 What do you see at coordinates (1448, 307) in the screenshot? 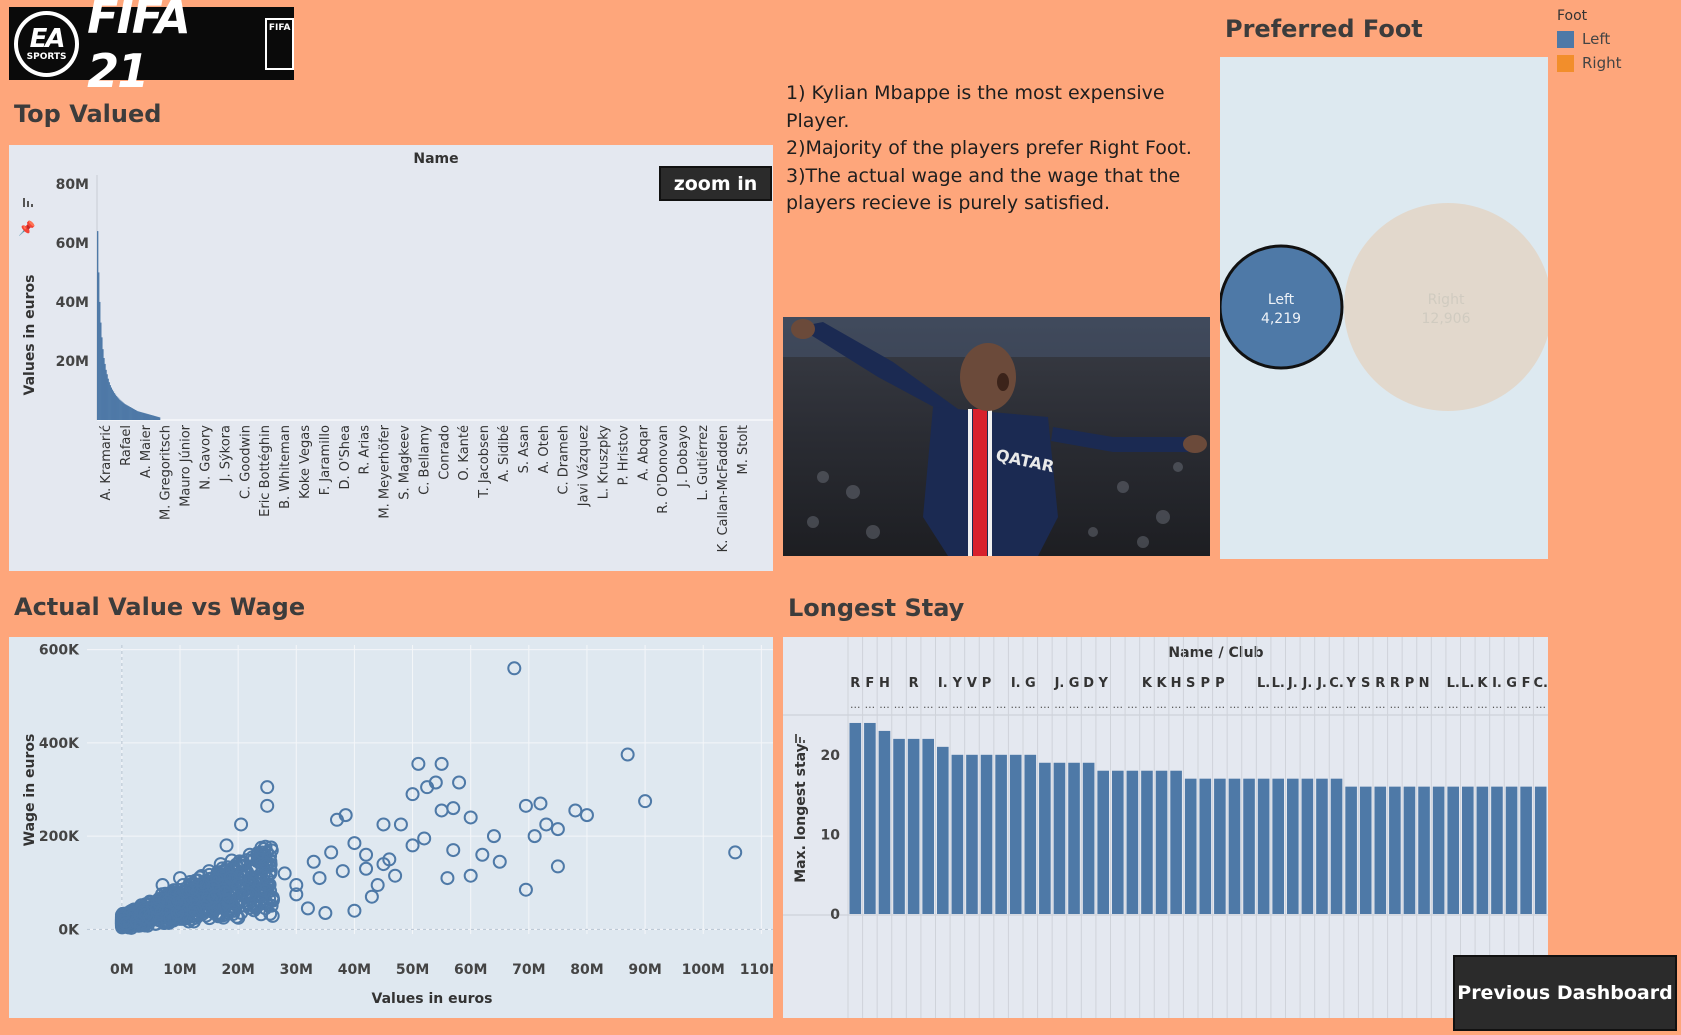
I see `bubble-right: Right 12,906` at bounding box center [1448, 307].